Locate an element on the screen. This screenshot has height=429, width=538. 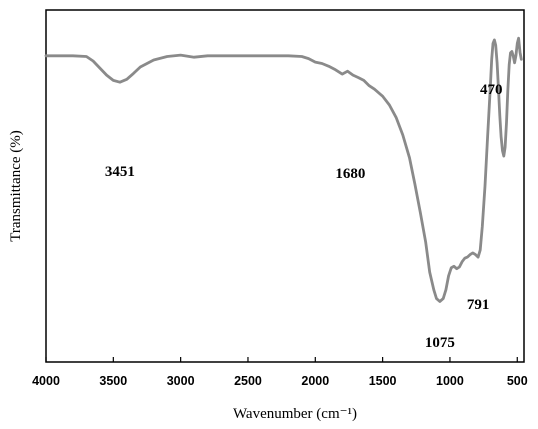
x-tick-label: 2500 is located at coordinates (248, 381).